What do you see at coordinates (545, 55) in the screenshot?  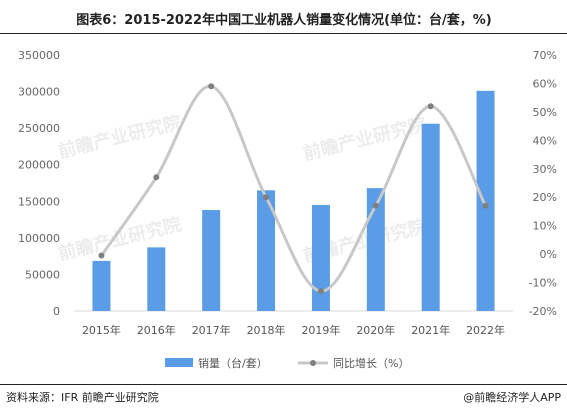 I see `right-axis-tick-label: 70%` at bounding box center [545, 55].